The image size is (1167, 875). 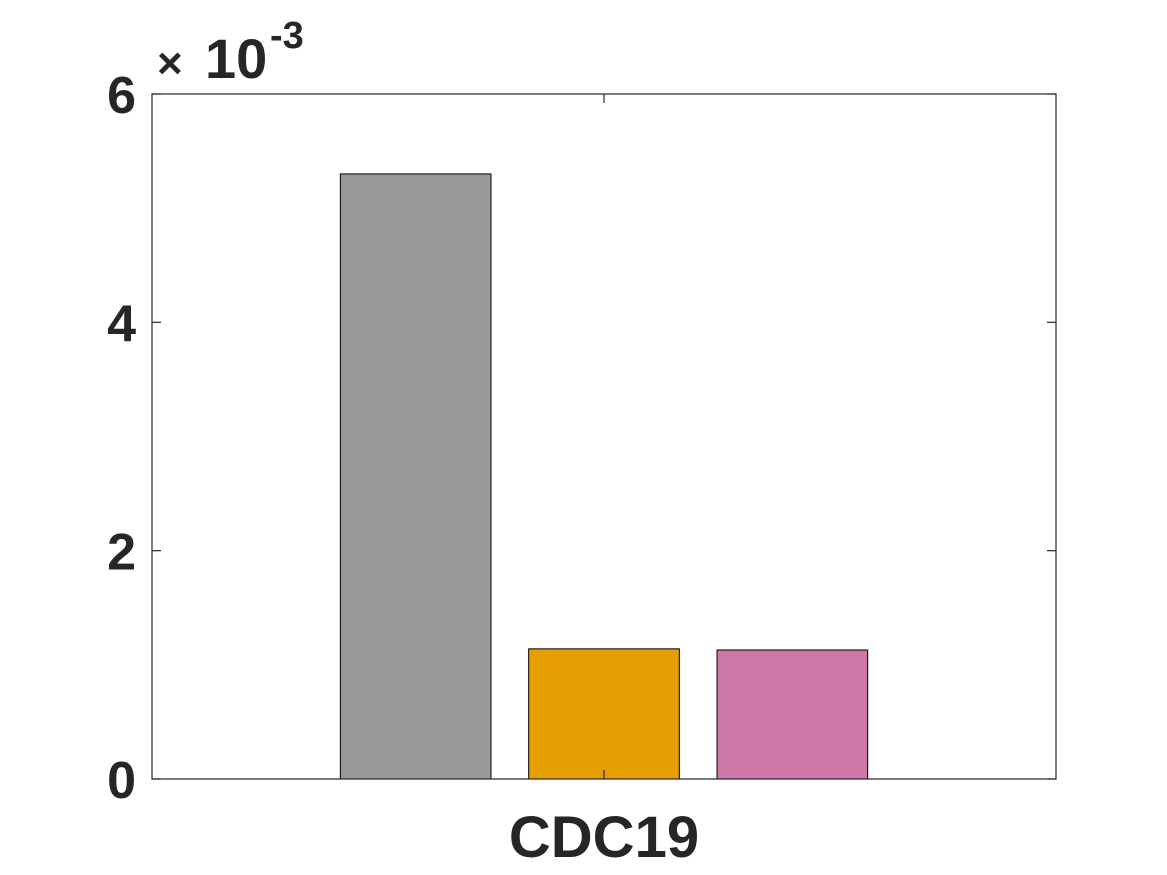 What do you see at coordinates (121, 553) in the screenshot?
I see `y-tick-label-1: 2` at bounding box center [121, 553].